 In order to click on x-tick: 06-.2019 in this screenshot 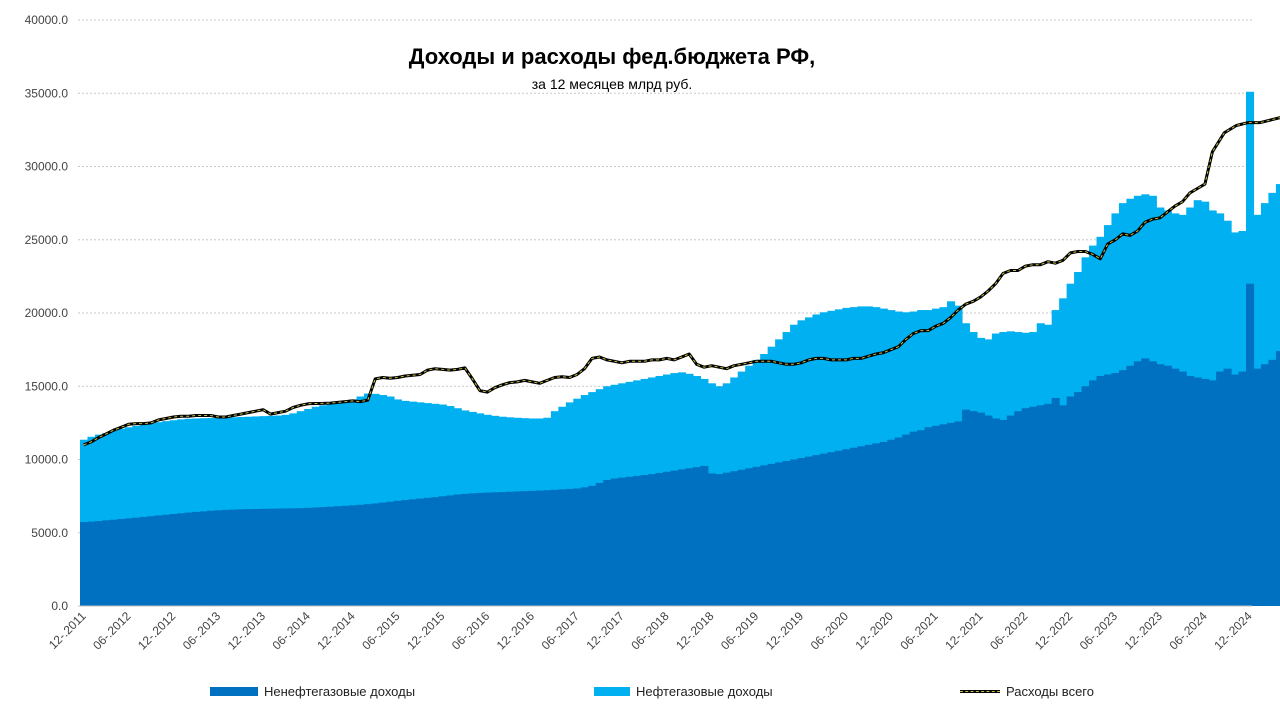, I will do `click(740, 631)`.